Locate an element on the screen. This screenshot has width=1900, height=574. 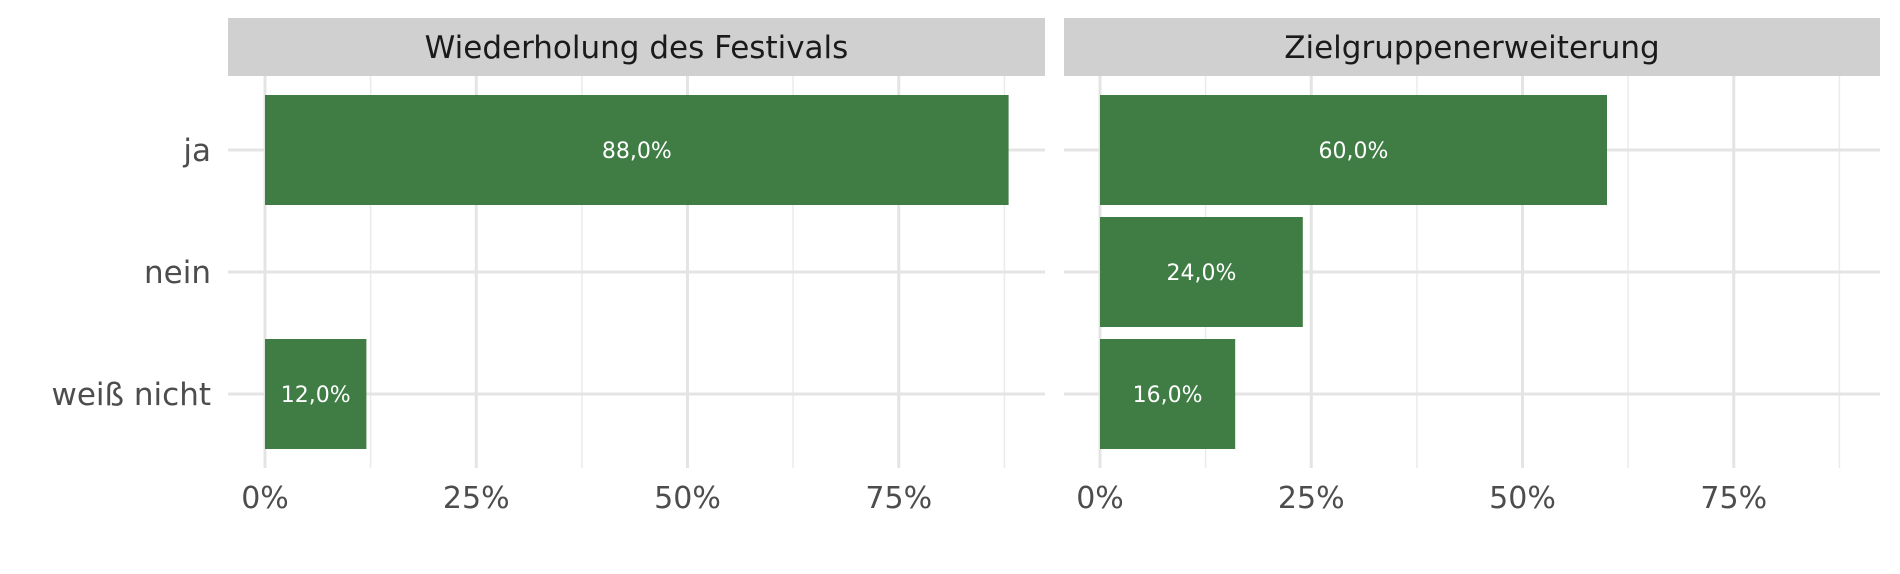
panel-1-strip is located at coordinates (1472, 47).